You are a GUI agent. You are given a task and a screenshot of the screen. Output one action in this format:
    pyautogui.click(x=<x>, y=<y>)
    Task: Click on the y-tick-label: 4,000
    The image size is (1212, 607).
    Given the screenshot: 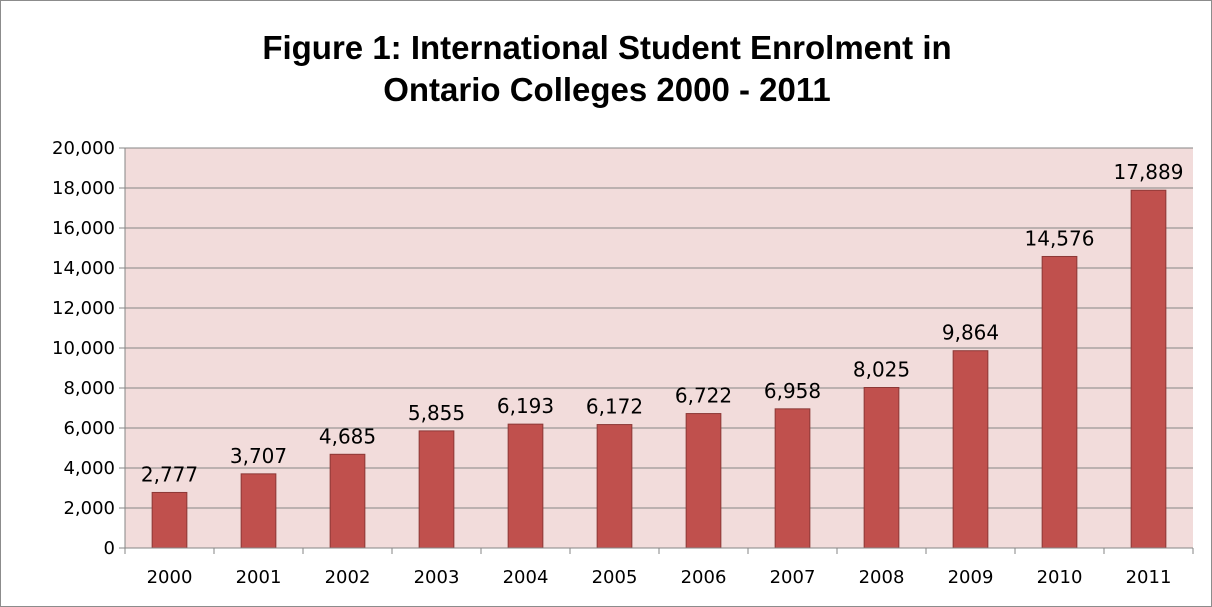 What is the action you would take?
    pyautogui.click(x=89, y=468)
    